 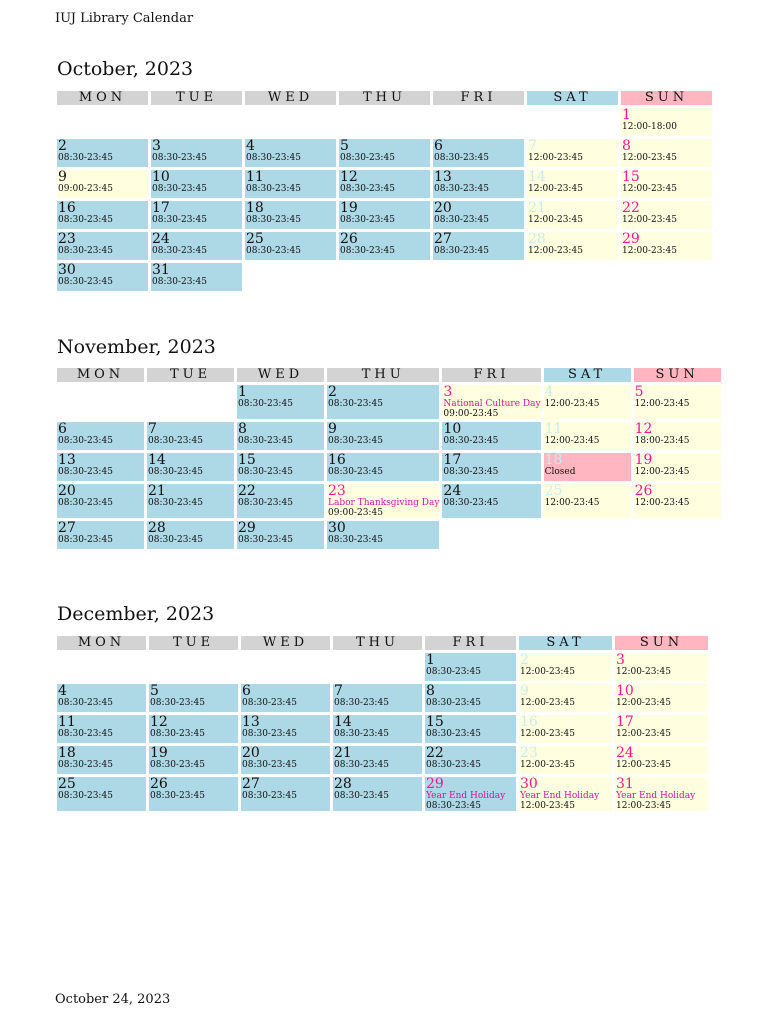 I want to click on day-number: 12, so click(x=159, y=722).